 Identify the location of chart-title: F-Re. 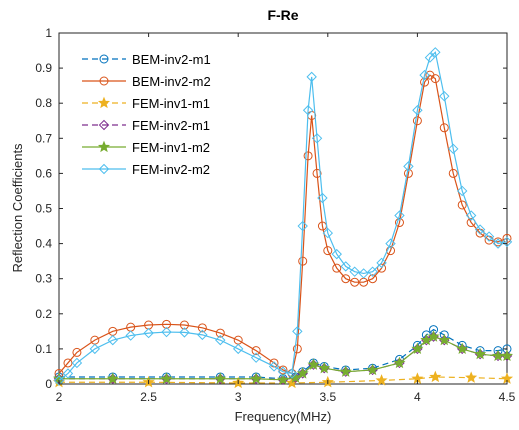
(282, 15).